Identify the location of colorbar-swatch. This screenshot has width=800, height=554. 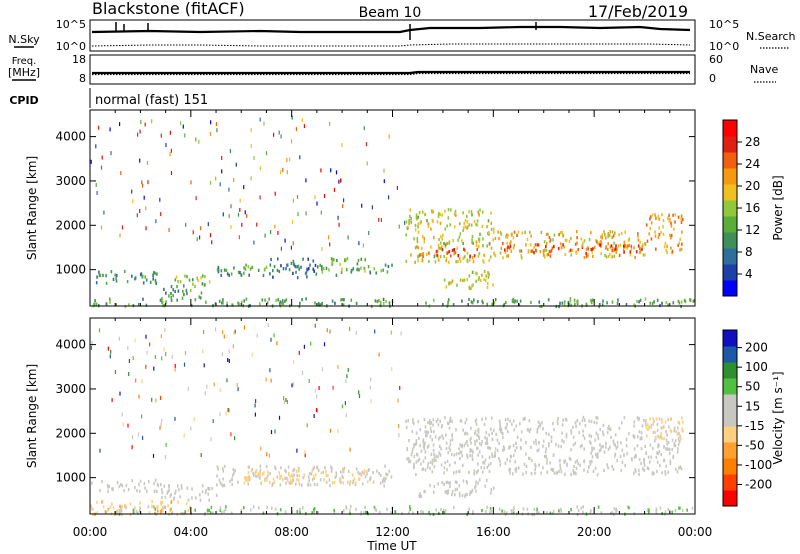
(730, 386).